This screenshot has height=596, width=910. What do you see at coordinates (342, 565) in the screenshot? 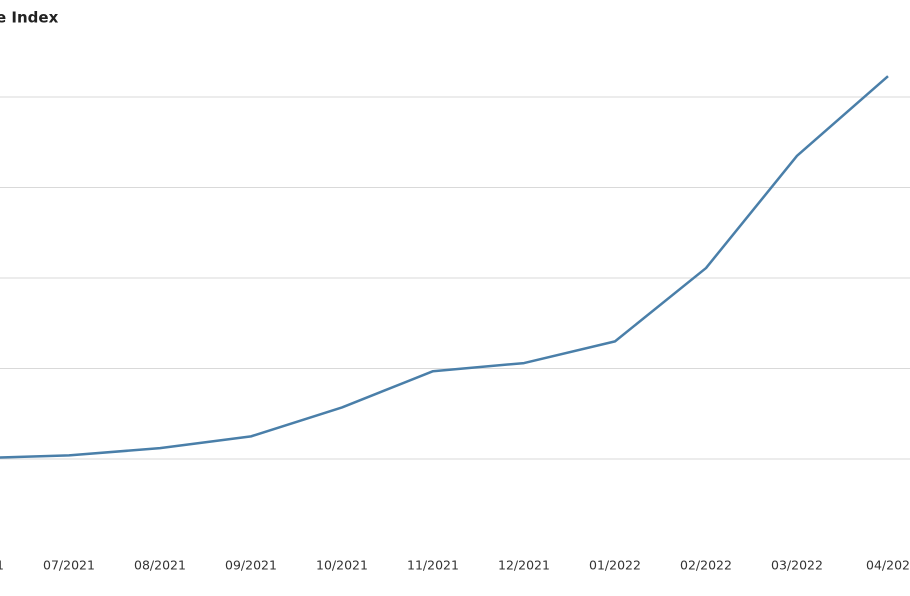
I see `x-tick-label: 10/2021` at bounding box center [342, 565].